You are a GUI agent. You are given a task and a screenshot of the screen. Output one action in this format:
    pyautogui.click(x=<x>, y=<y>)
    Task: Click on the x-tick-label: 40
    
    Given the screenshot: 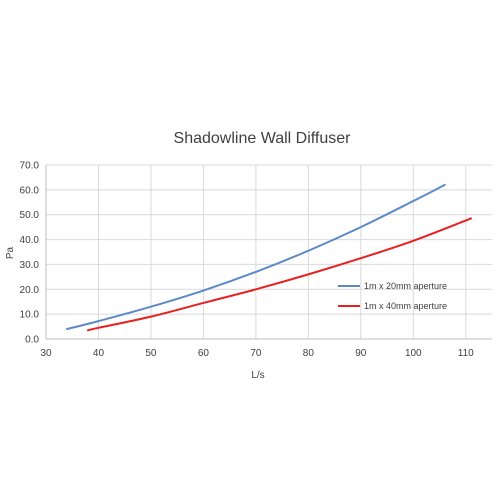 What is the action you would take?
    pyautogui.click(x=99, y=353)
    